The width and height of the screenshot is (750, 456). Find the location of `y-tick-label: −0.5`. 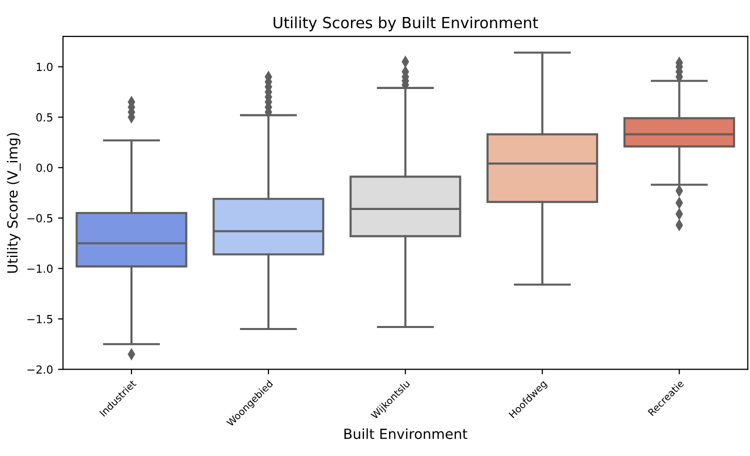

y-tick-label: −0.5 is located at coordinates (39, 218).